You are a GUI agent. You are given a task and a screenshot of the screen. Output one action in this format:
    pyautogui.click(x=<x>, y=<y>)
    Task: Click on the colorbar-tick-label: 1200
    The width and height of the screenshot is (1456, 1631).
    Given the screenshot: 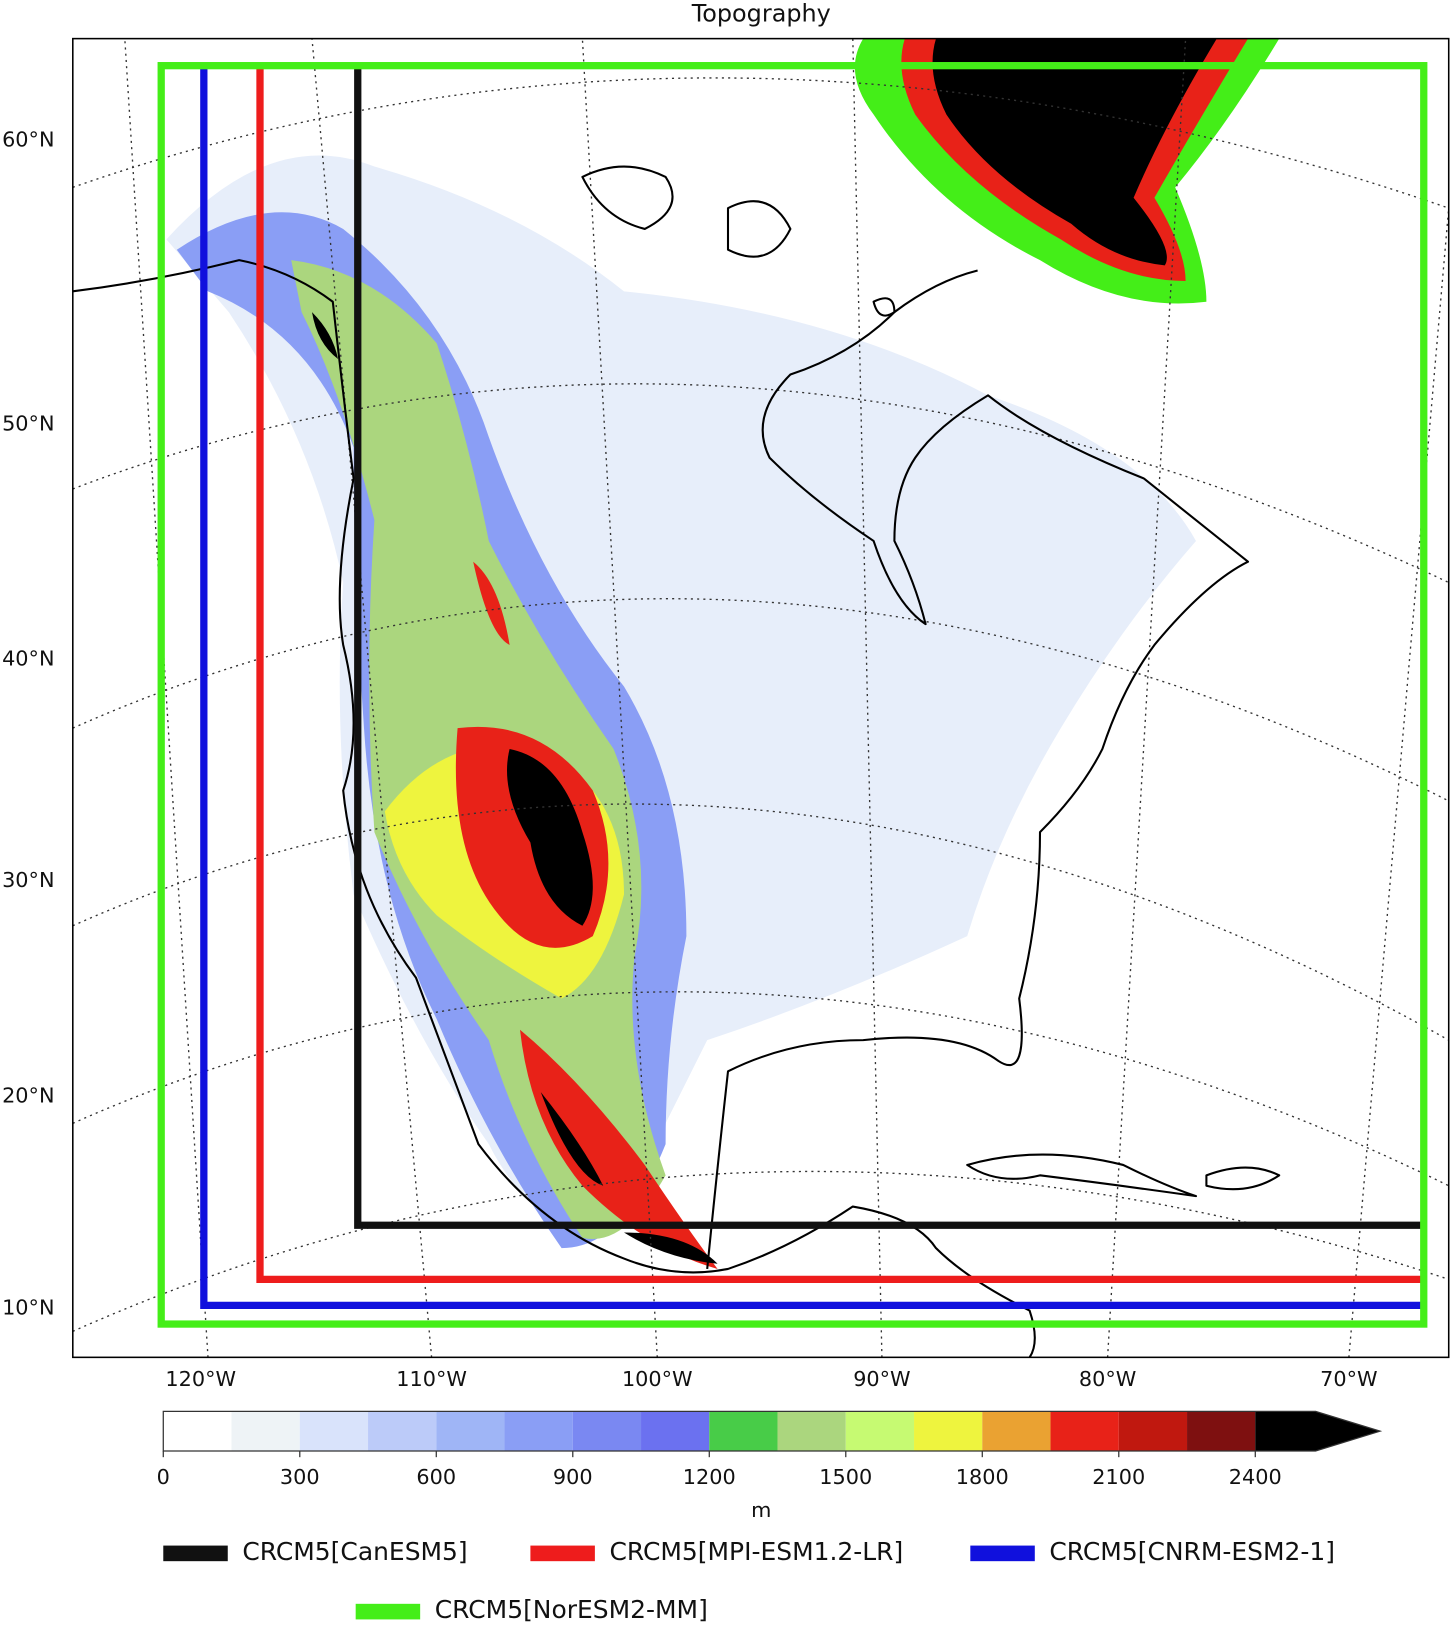 What is the action you would take?
    pyautogui.click(x=709, y=1477)
    